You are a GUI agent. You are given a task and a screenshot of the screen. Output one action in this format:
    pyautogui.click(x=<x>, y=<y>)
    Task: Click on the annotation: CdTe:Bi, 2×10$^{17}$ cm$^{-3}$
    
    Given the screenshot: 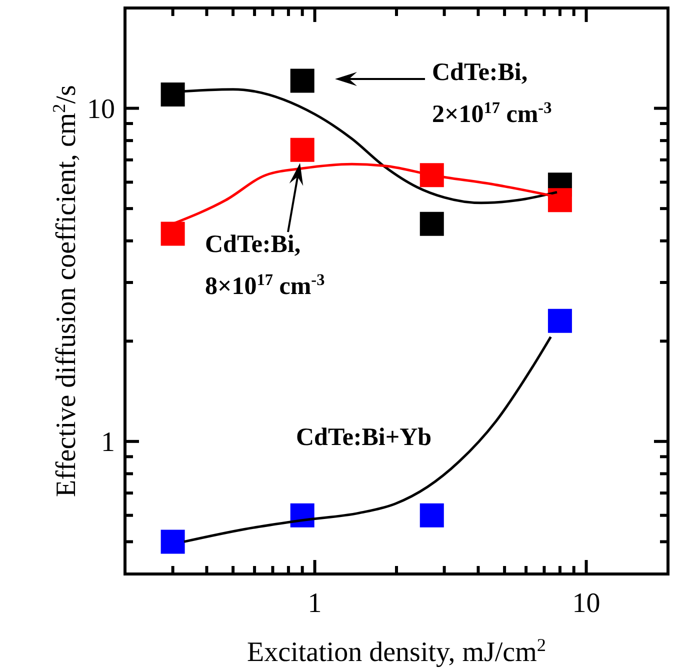 What is the action you would take?
    pyautogui.click(x=492, y=93)
    